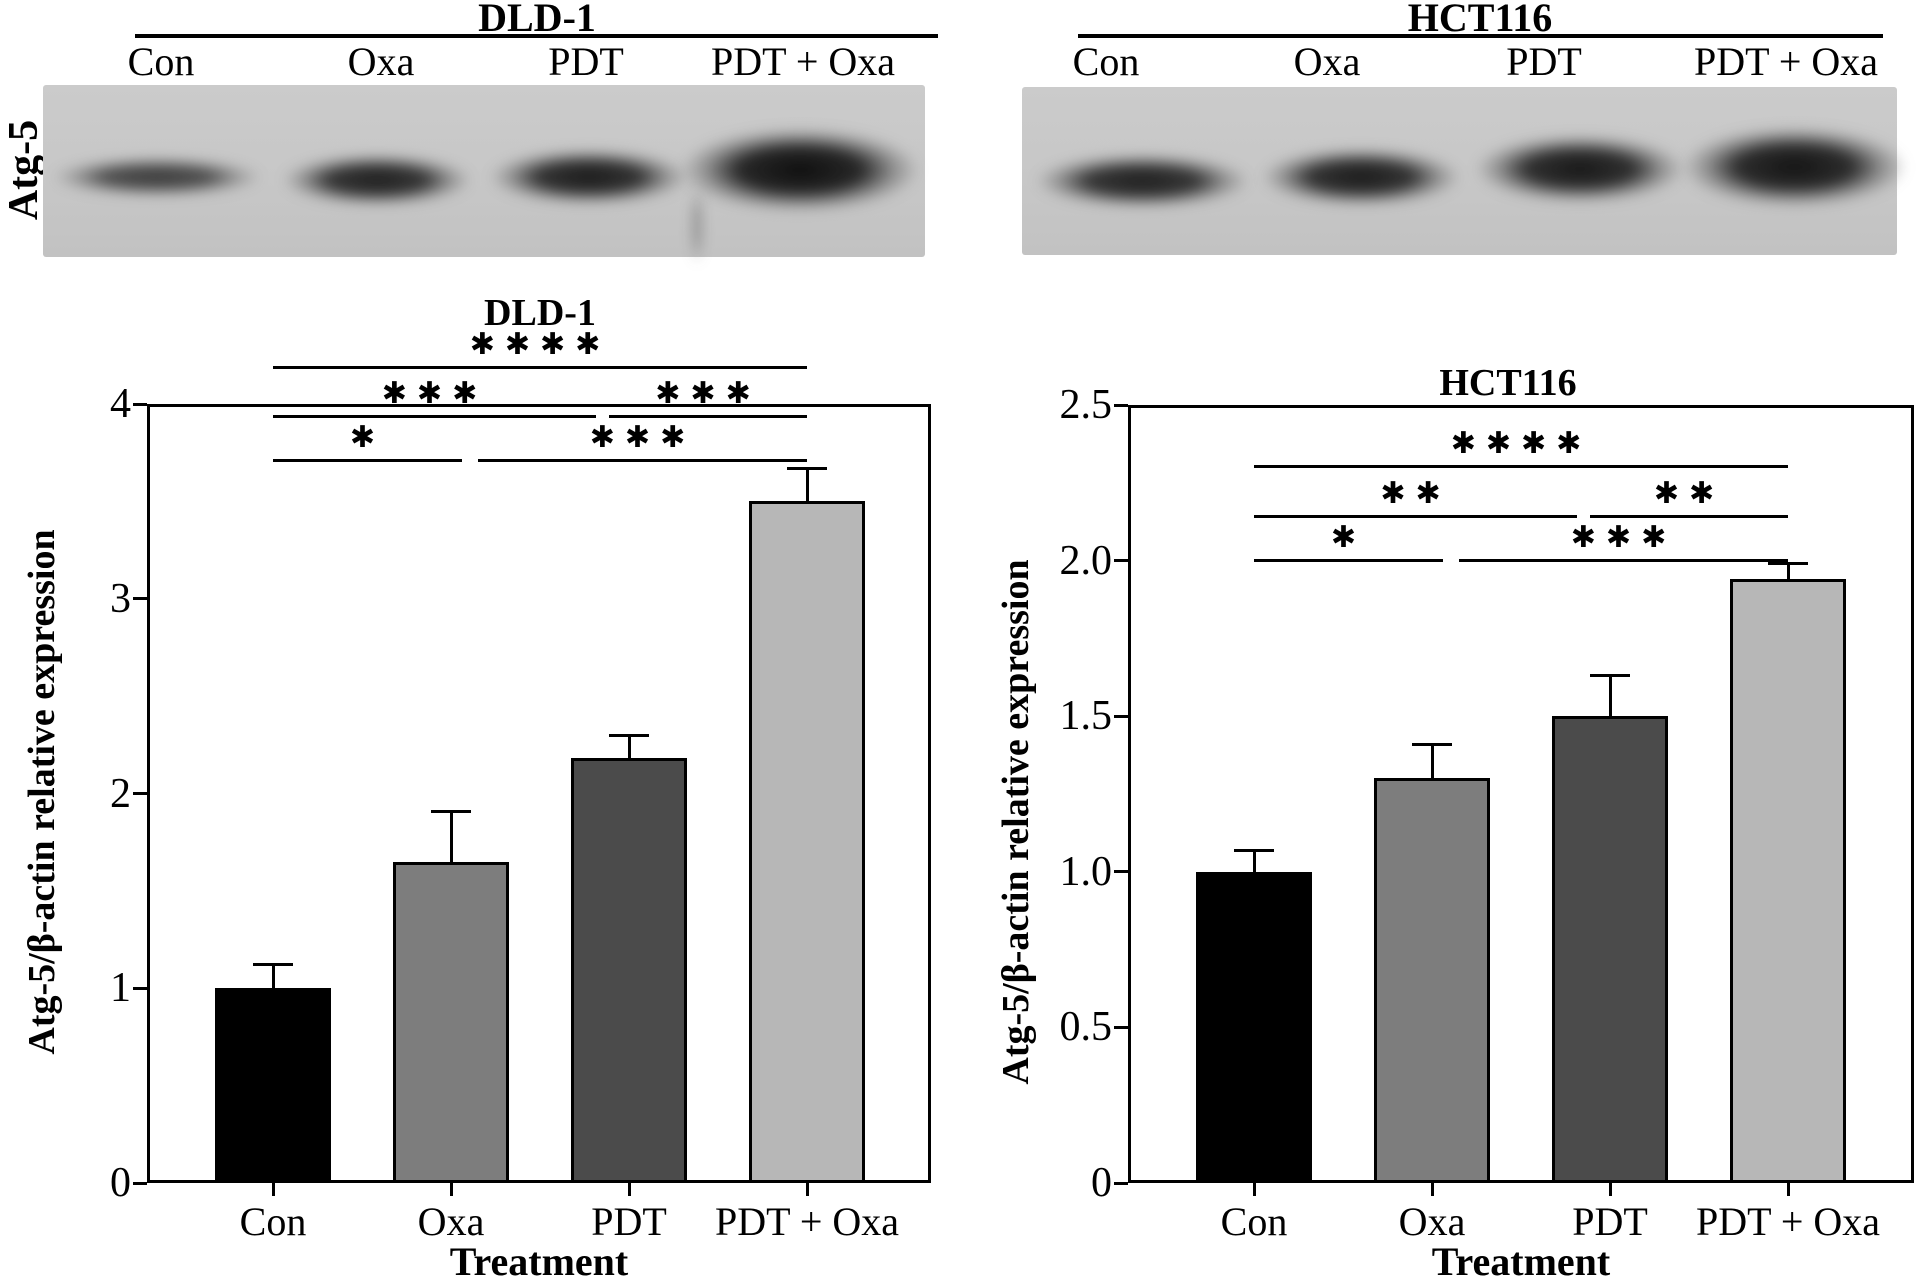  What do you see at coordinates (1086, 405) in the screenshot?
I see `y-tick-label-2-5: 2.5` at bounding box center [1086, 405].